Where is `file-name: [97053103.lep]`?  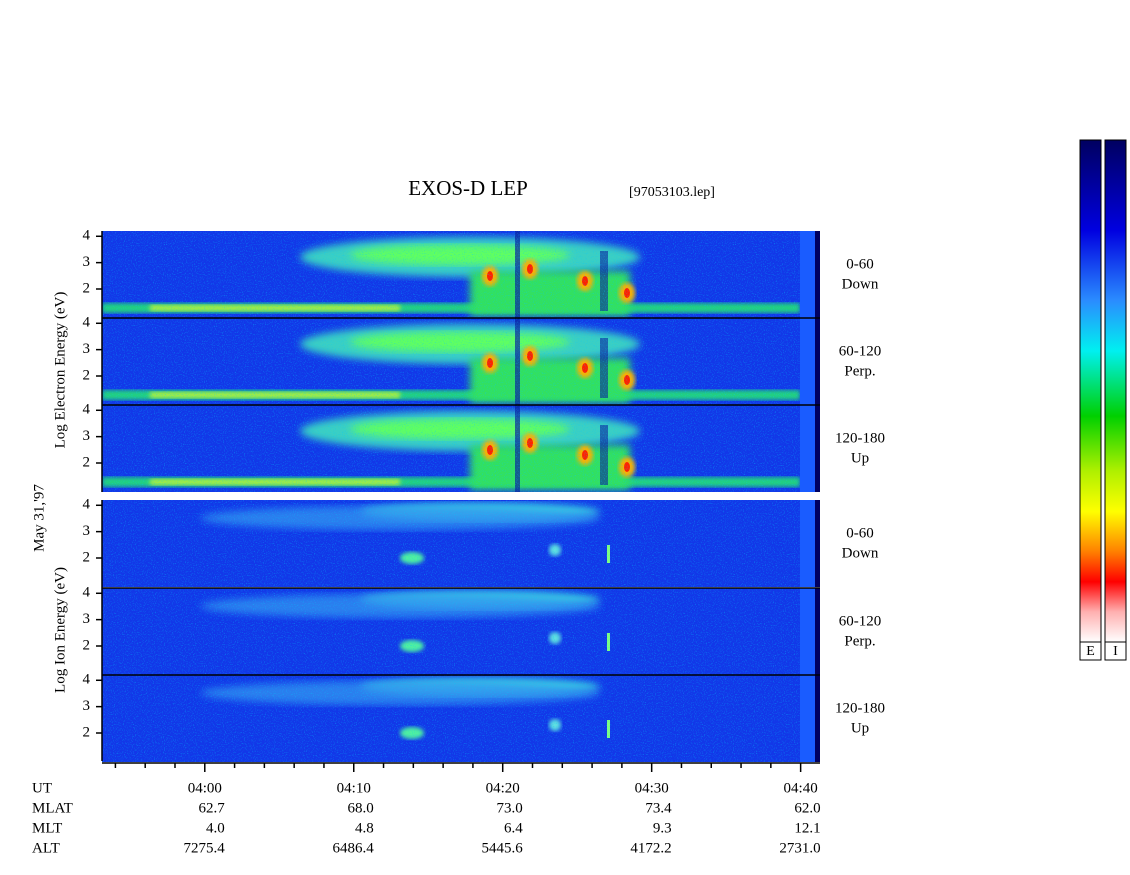
file-name: [97053103.lep] is located at coordinates (672, 192).